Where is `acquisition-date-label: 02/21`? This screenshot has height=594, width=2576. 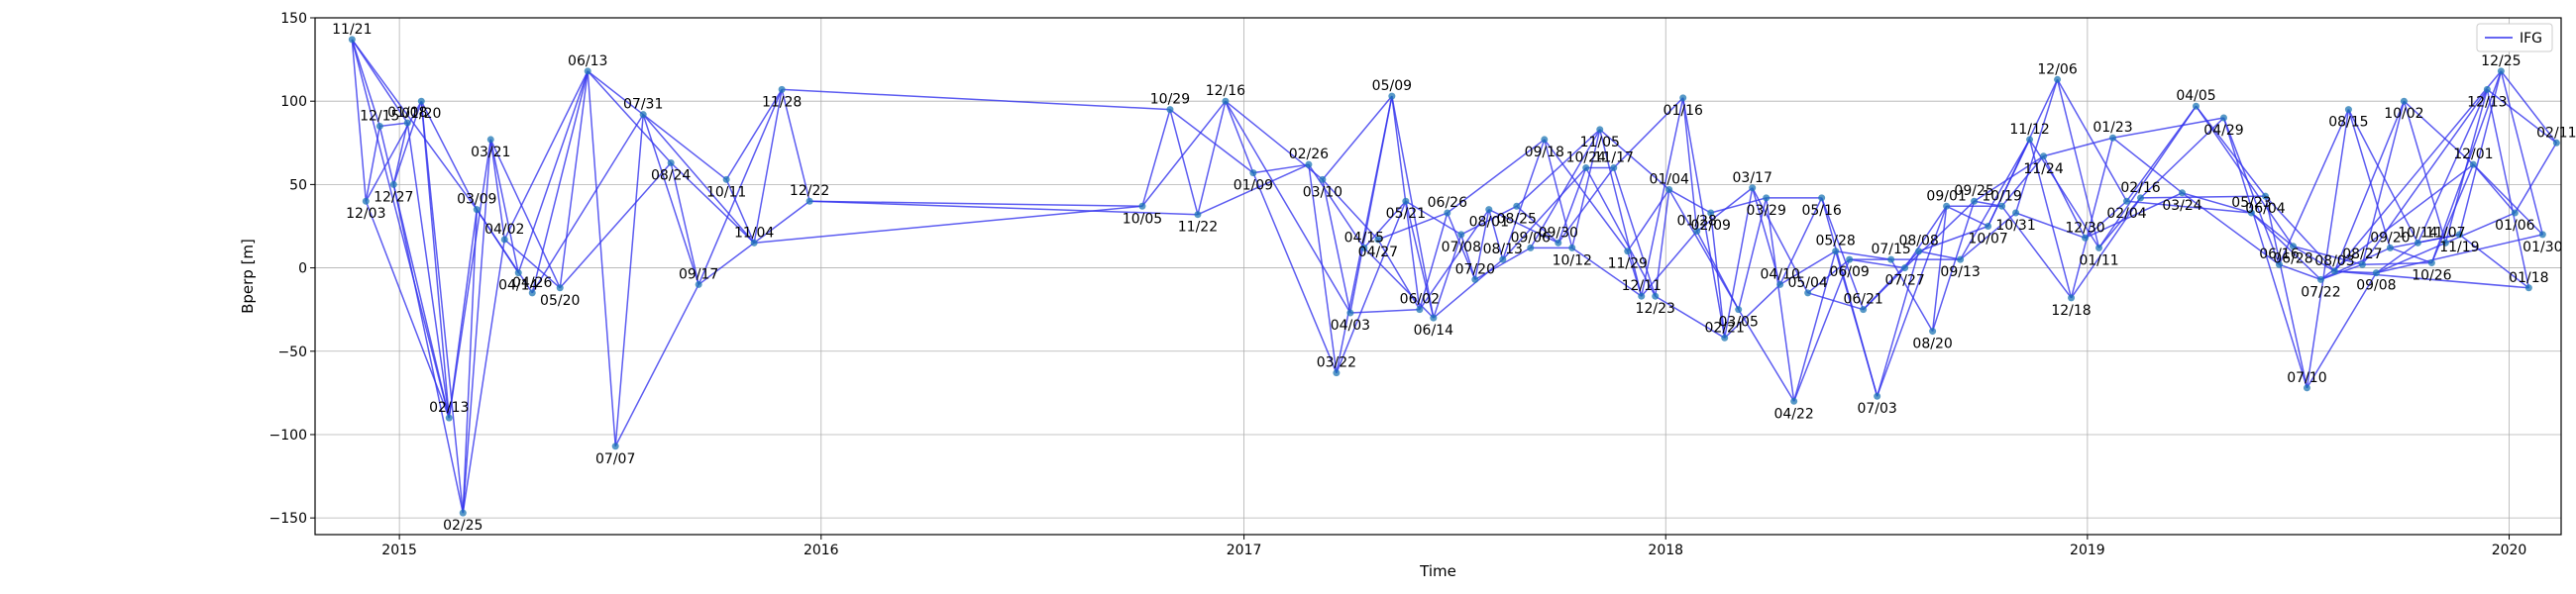 acquisition-date-label: 02/21 is located at coordinates (1725, 328).